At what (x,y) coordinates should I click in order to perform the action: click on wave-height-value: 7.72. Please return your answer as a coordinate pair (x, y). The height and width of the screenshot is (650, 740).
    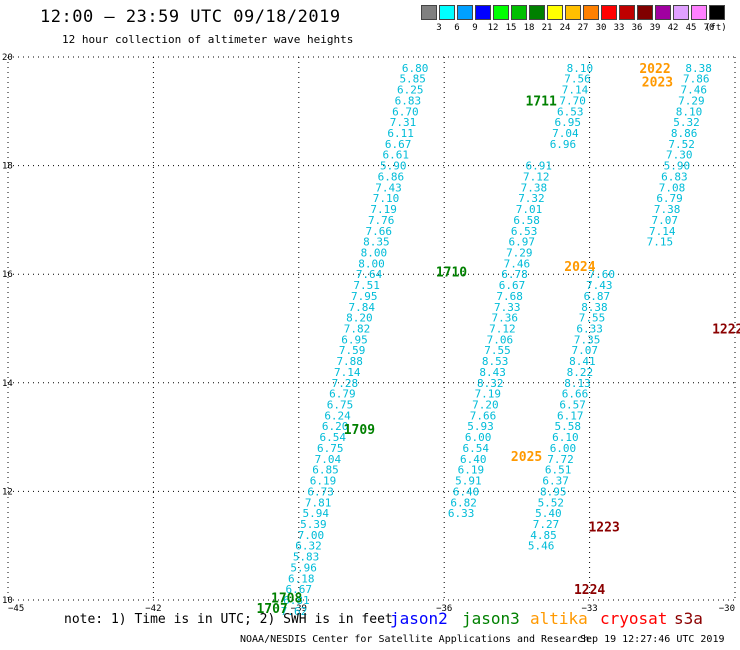
    Looking at the image, I should click on (560, 459).